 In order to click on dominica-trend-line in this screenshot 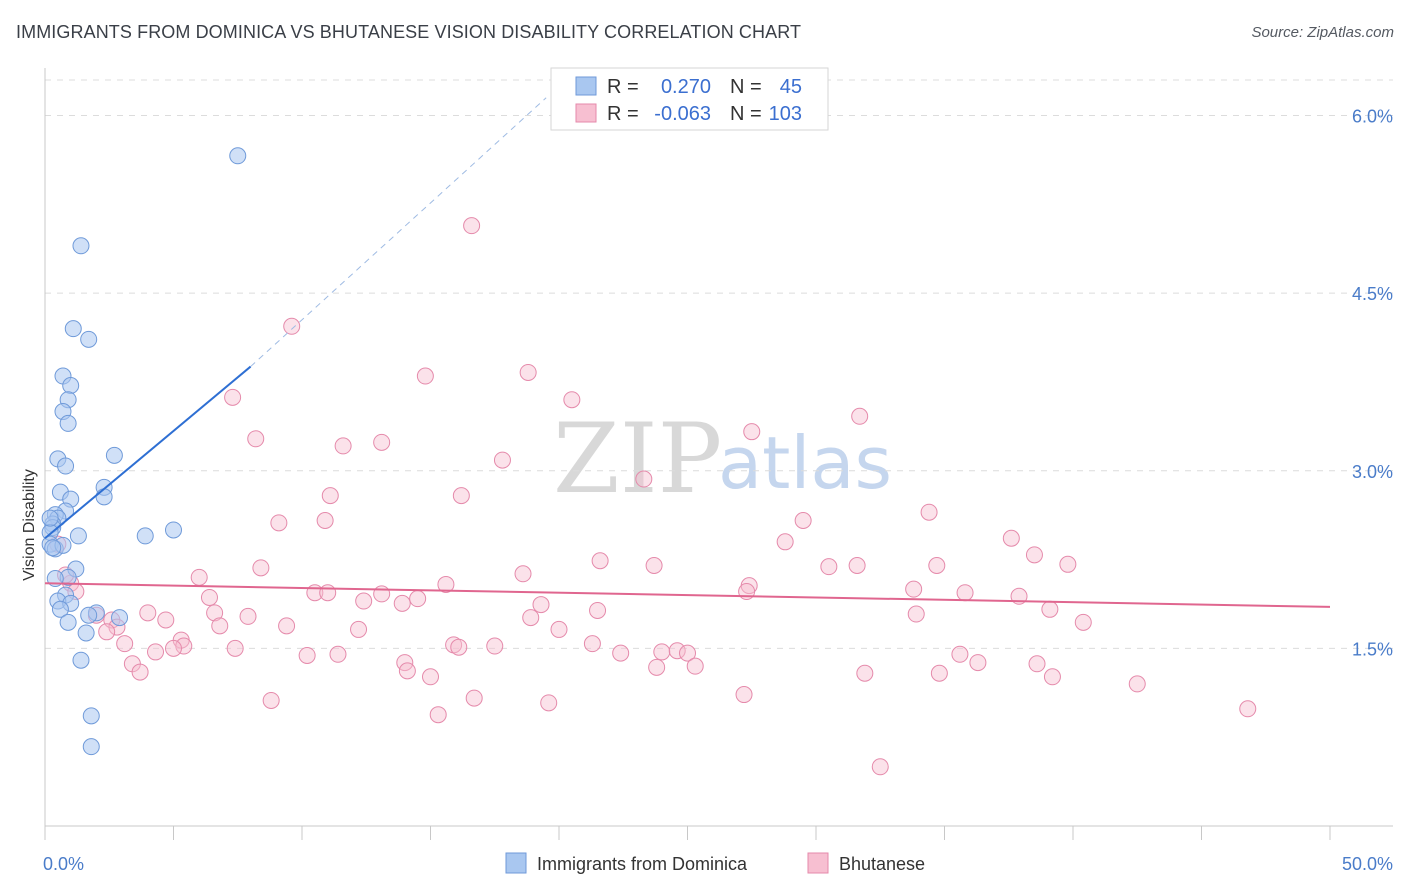, I will do `click(148, 452)`.